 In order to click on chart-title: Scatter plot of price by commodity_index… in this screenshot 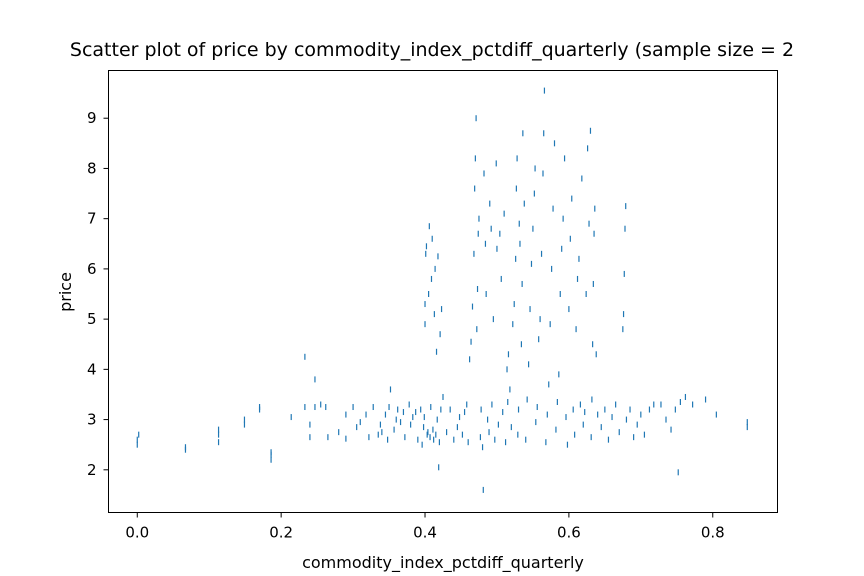, I will do `click(432, 50)`.